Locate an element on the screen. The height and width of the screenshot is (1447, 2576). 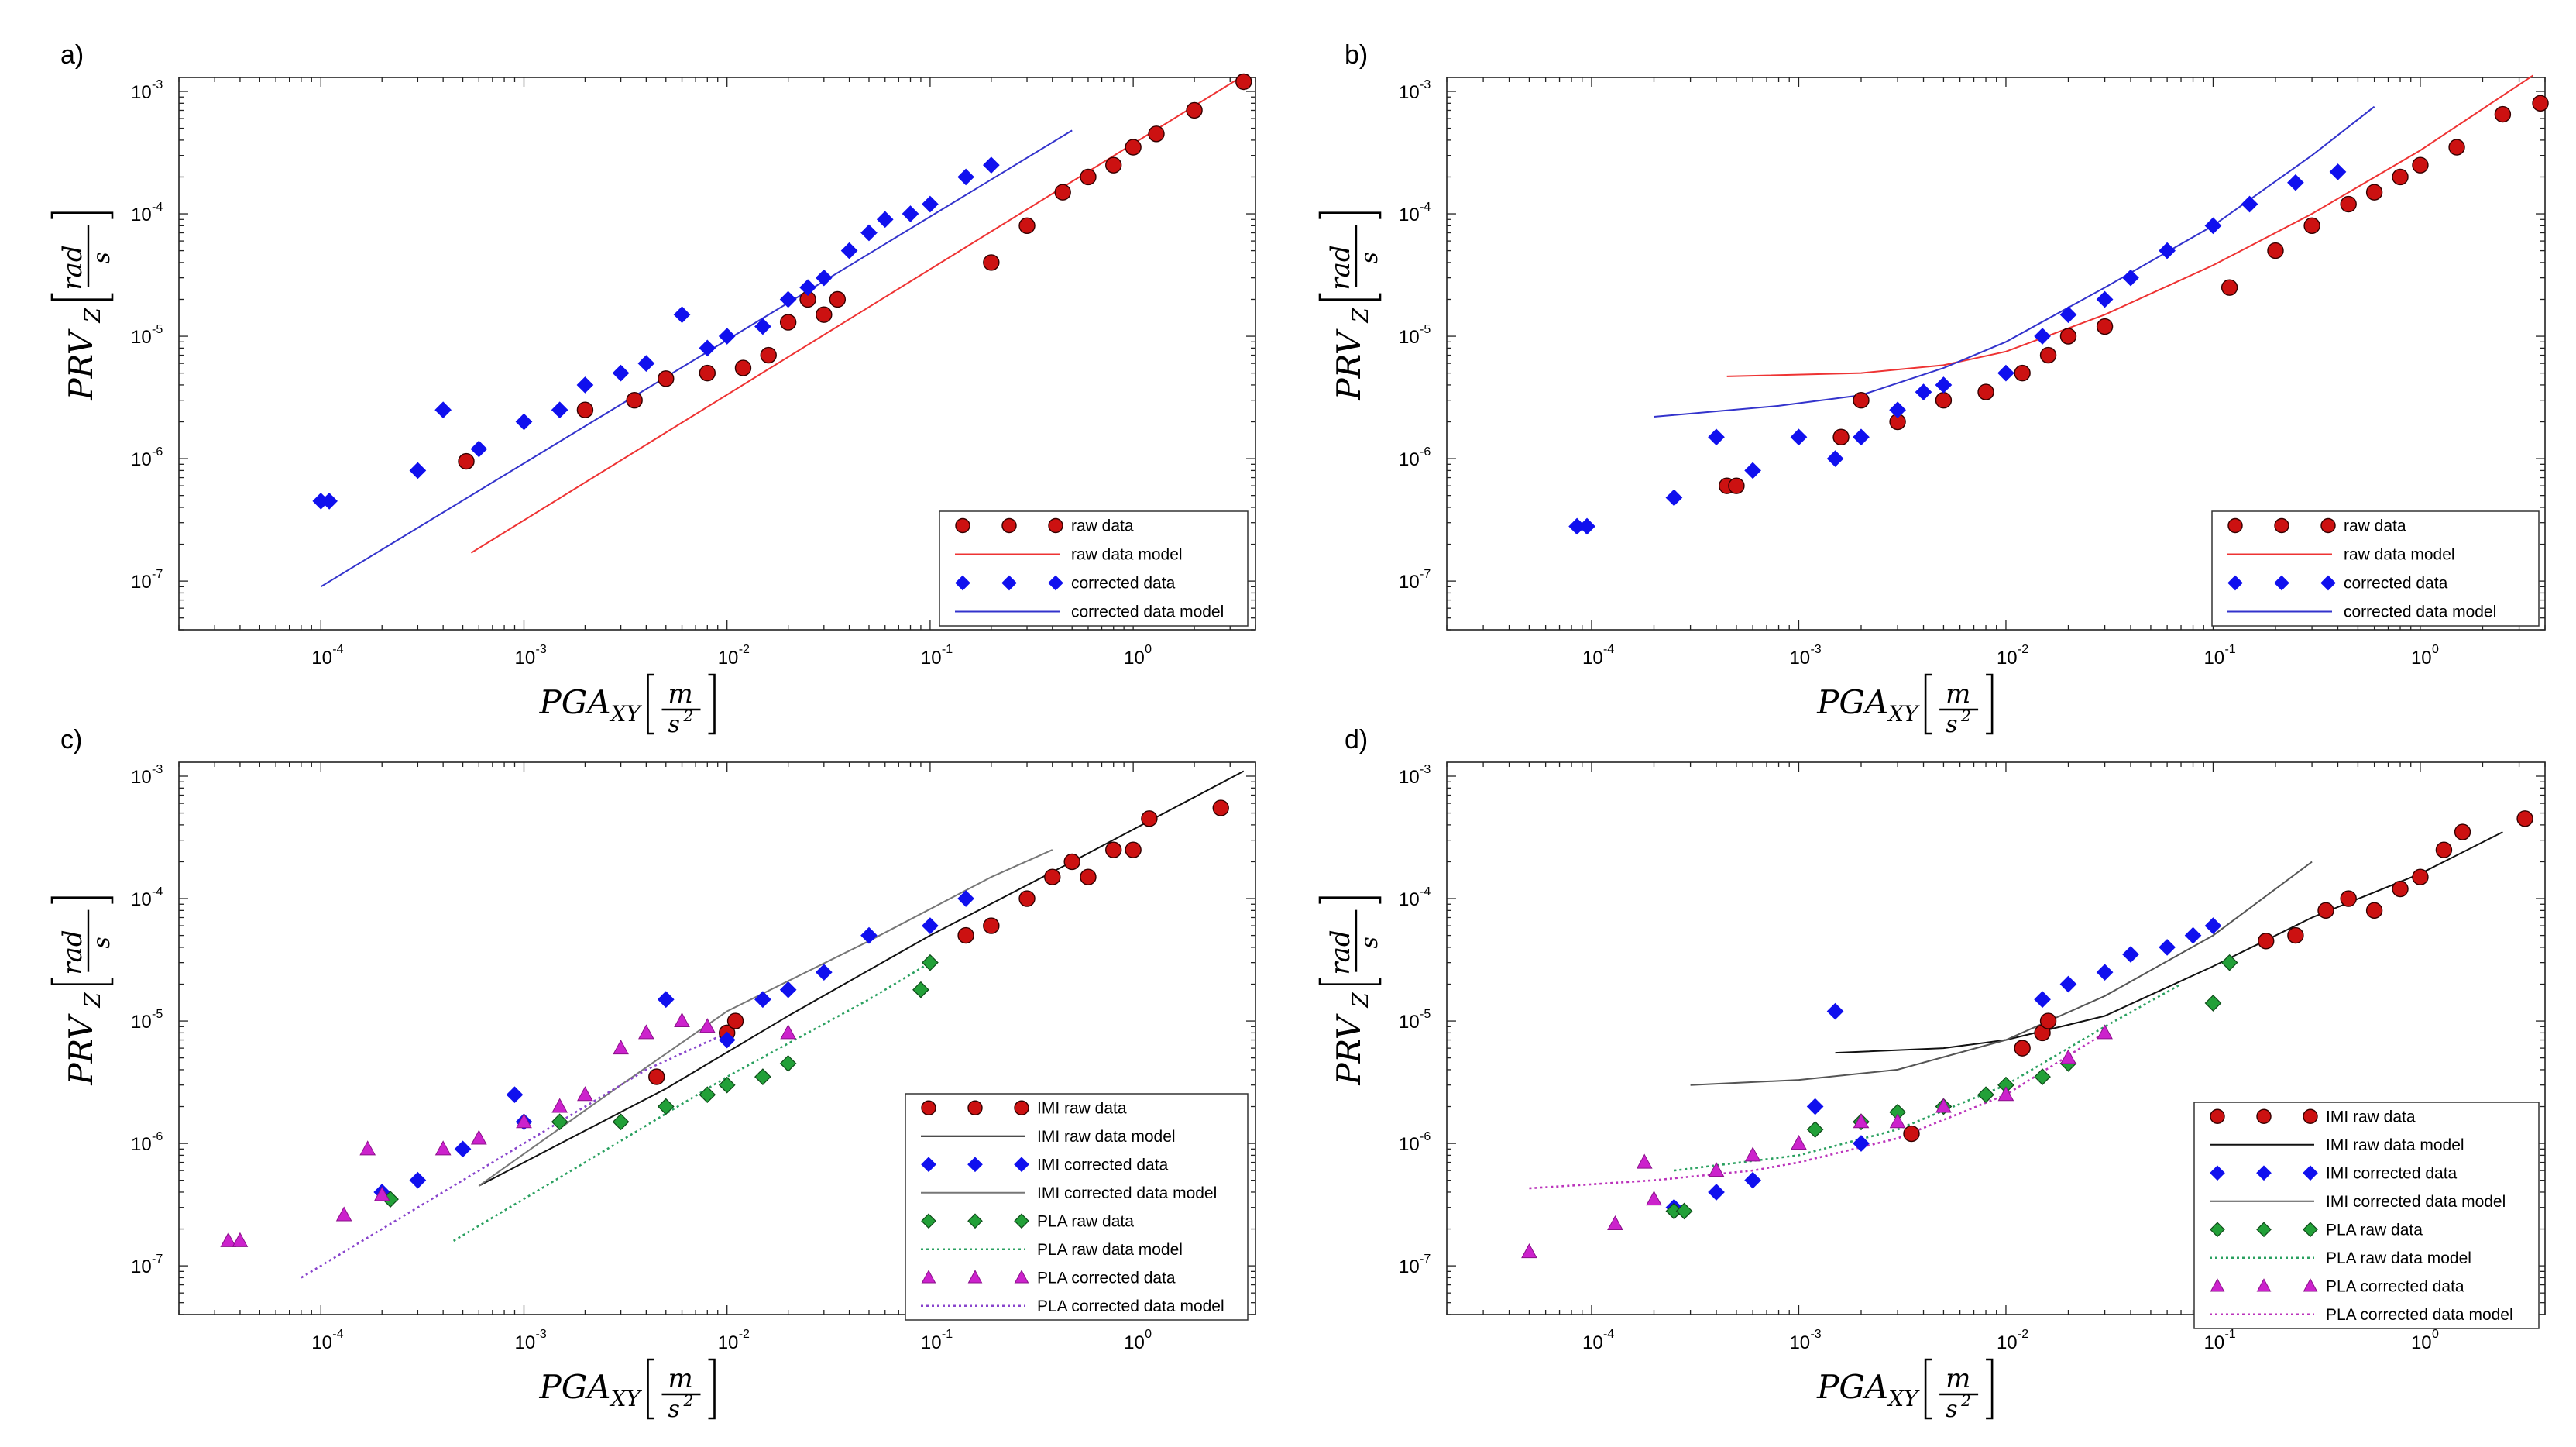
y-axis-bracket-right is located at coordinates (82, 215).